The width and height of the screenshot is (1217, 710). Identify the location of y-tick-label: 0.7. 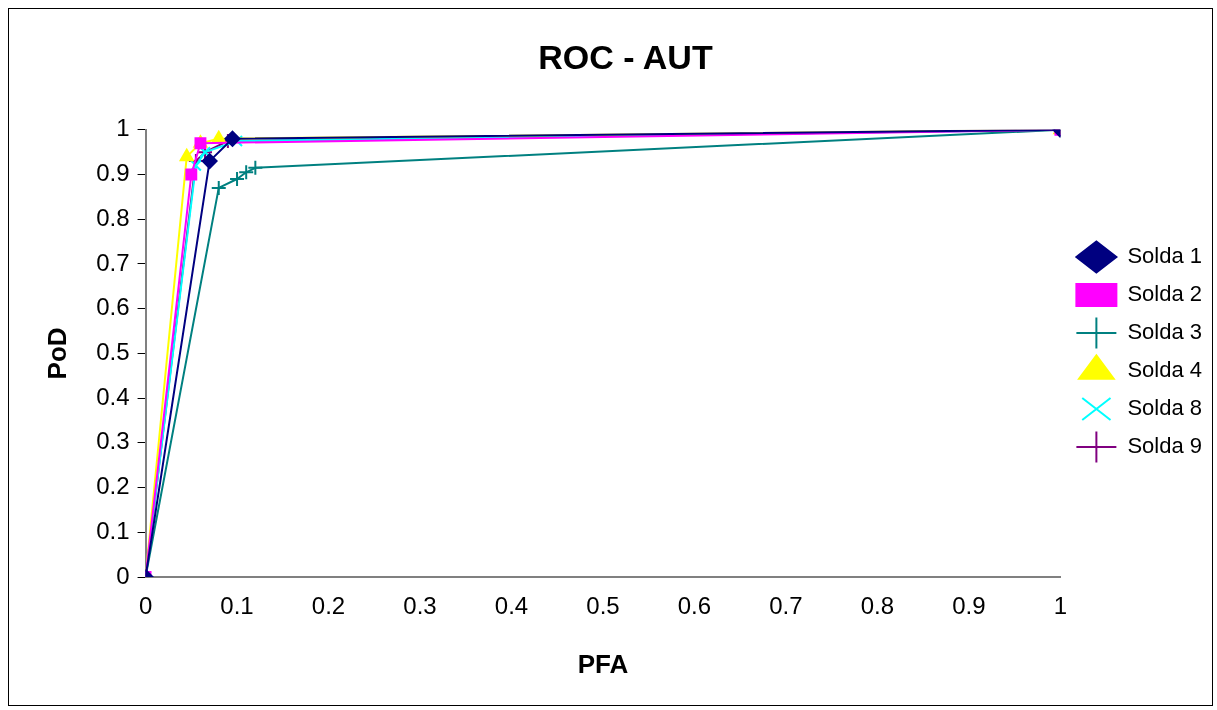
(113, 262).